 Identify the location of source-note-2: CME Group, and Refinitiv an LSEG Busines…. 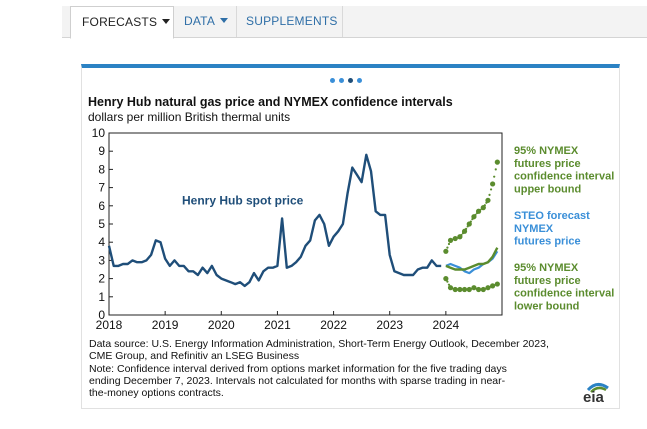
(194, 356).